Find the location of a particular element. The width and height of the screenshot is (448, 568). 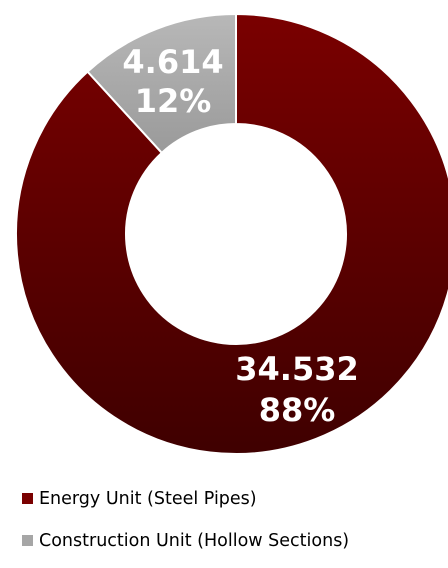

legend-label-energy: Energy Unit (Steel Pipes) is located at coordinates (148, 498).